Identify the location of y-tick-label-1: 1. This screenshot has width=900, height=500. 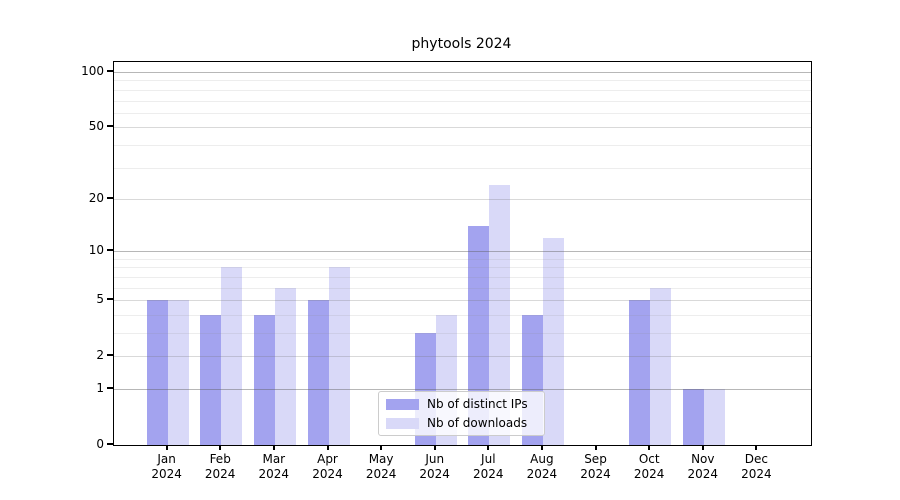
(100, 388).